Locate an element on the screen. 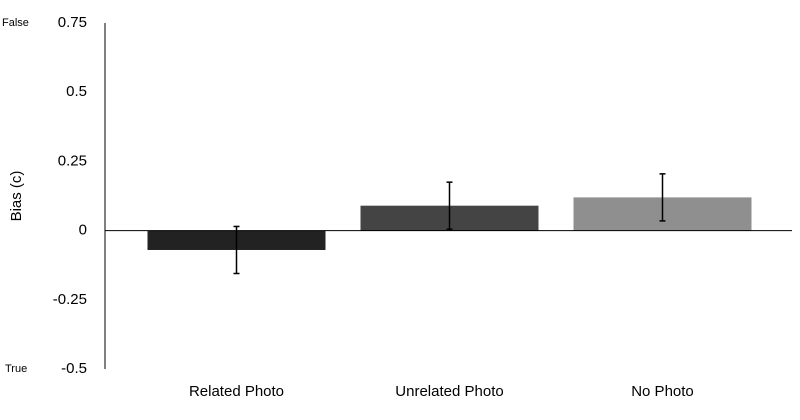 The width and height of the screenshot is (800, 420). y-tick-label: -0.25 is located at coordinates (70, 299).